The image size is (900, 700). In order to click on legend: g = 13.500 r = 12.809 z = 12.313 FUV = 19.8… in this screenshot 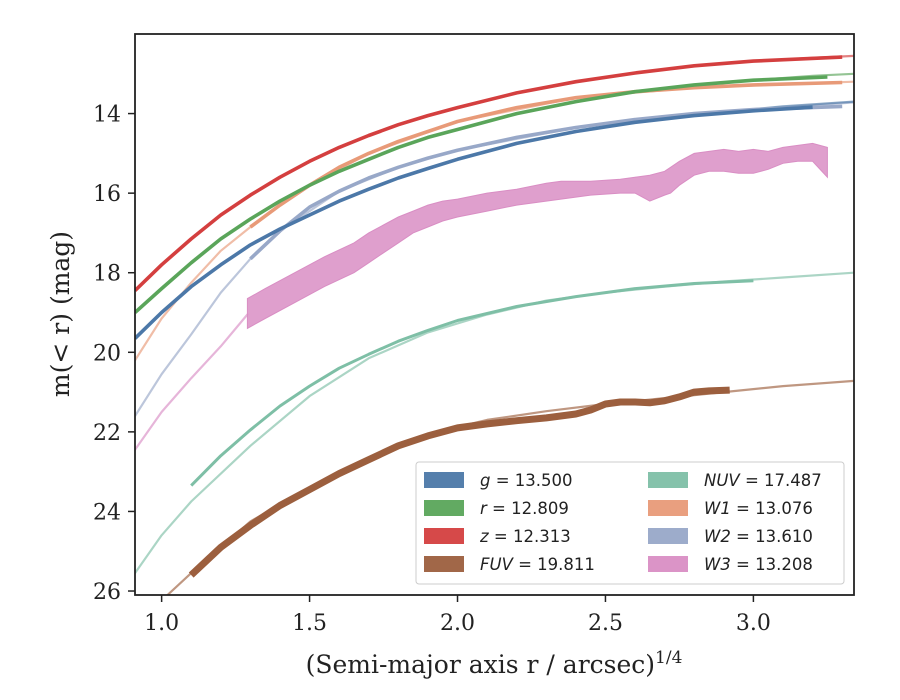, I will do `click(630, 523)`.